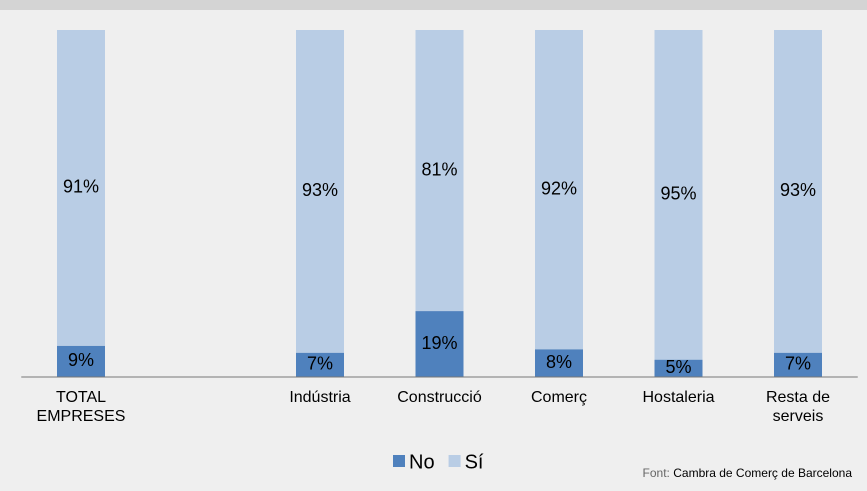 The height and width of the screenshot is (491, 867). I want to click on value-label: 8%, so click(559, 362).